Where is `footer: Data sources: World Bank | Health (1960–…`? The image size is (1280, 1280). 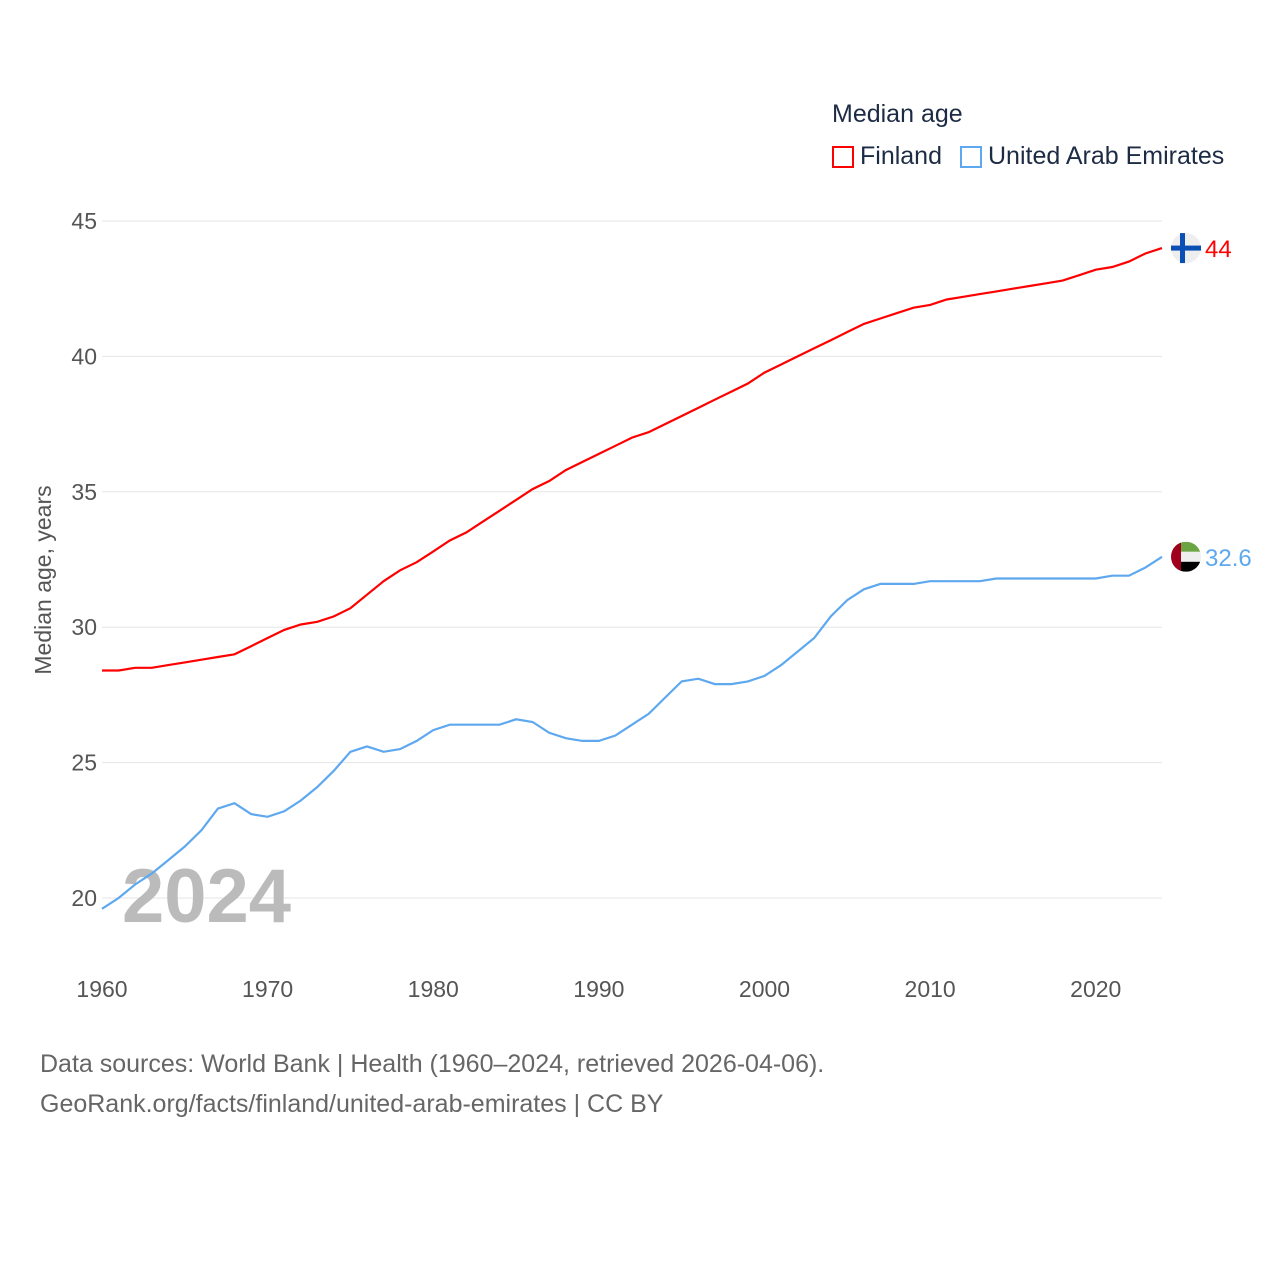
footer: Data sources: World Bank | Health (1960–… is located at coordinates (432, 1084).